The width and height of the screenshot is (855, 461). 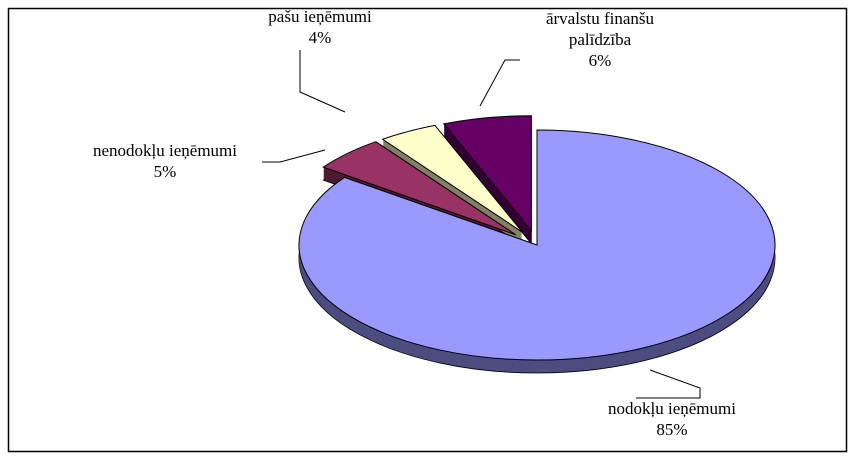 I want to click on category-label: nodokļu ieņēmumi, so click(x=672, y=408).